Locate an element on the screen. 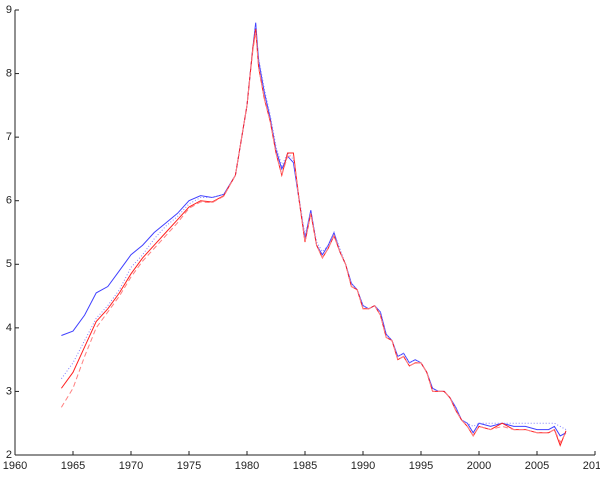 The width and height of the screenshot is (600, 478). y-tick-label: 3 is located at coordinates (9, 391).